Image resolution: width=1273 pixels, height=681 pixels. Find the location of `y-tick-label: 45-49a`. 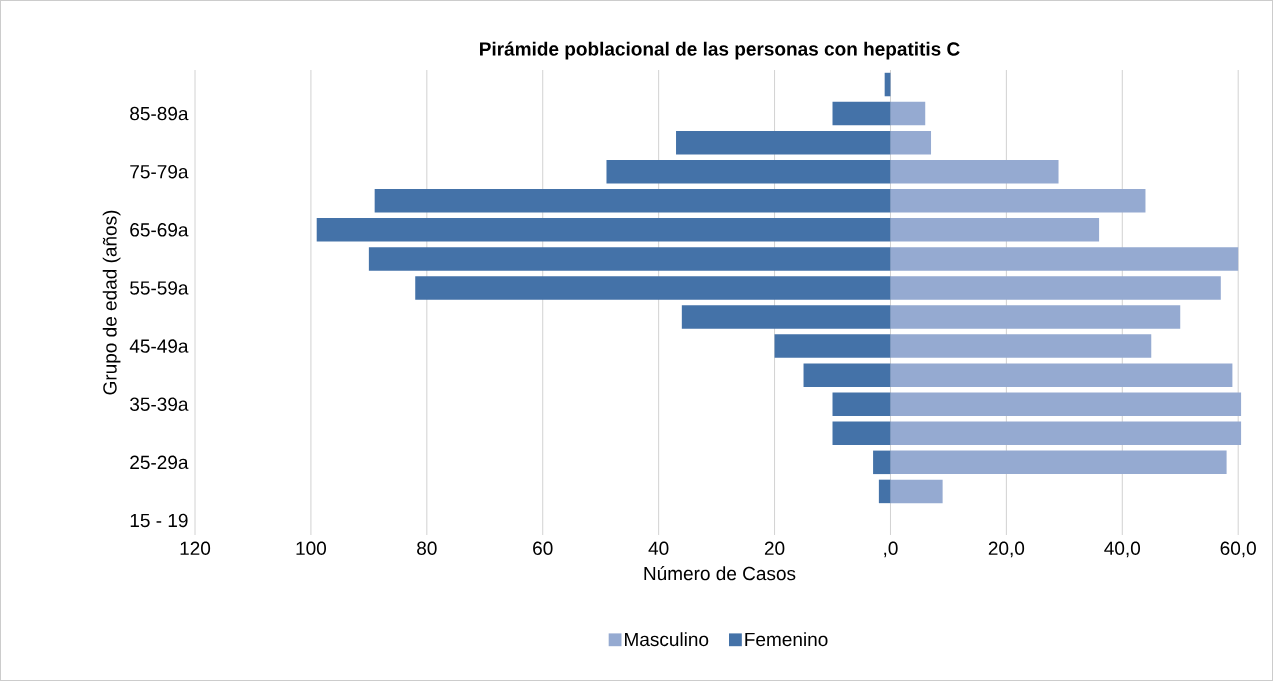

y-tick-label: 45-49a is located at coordinates (159, 346).